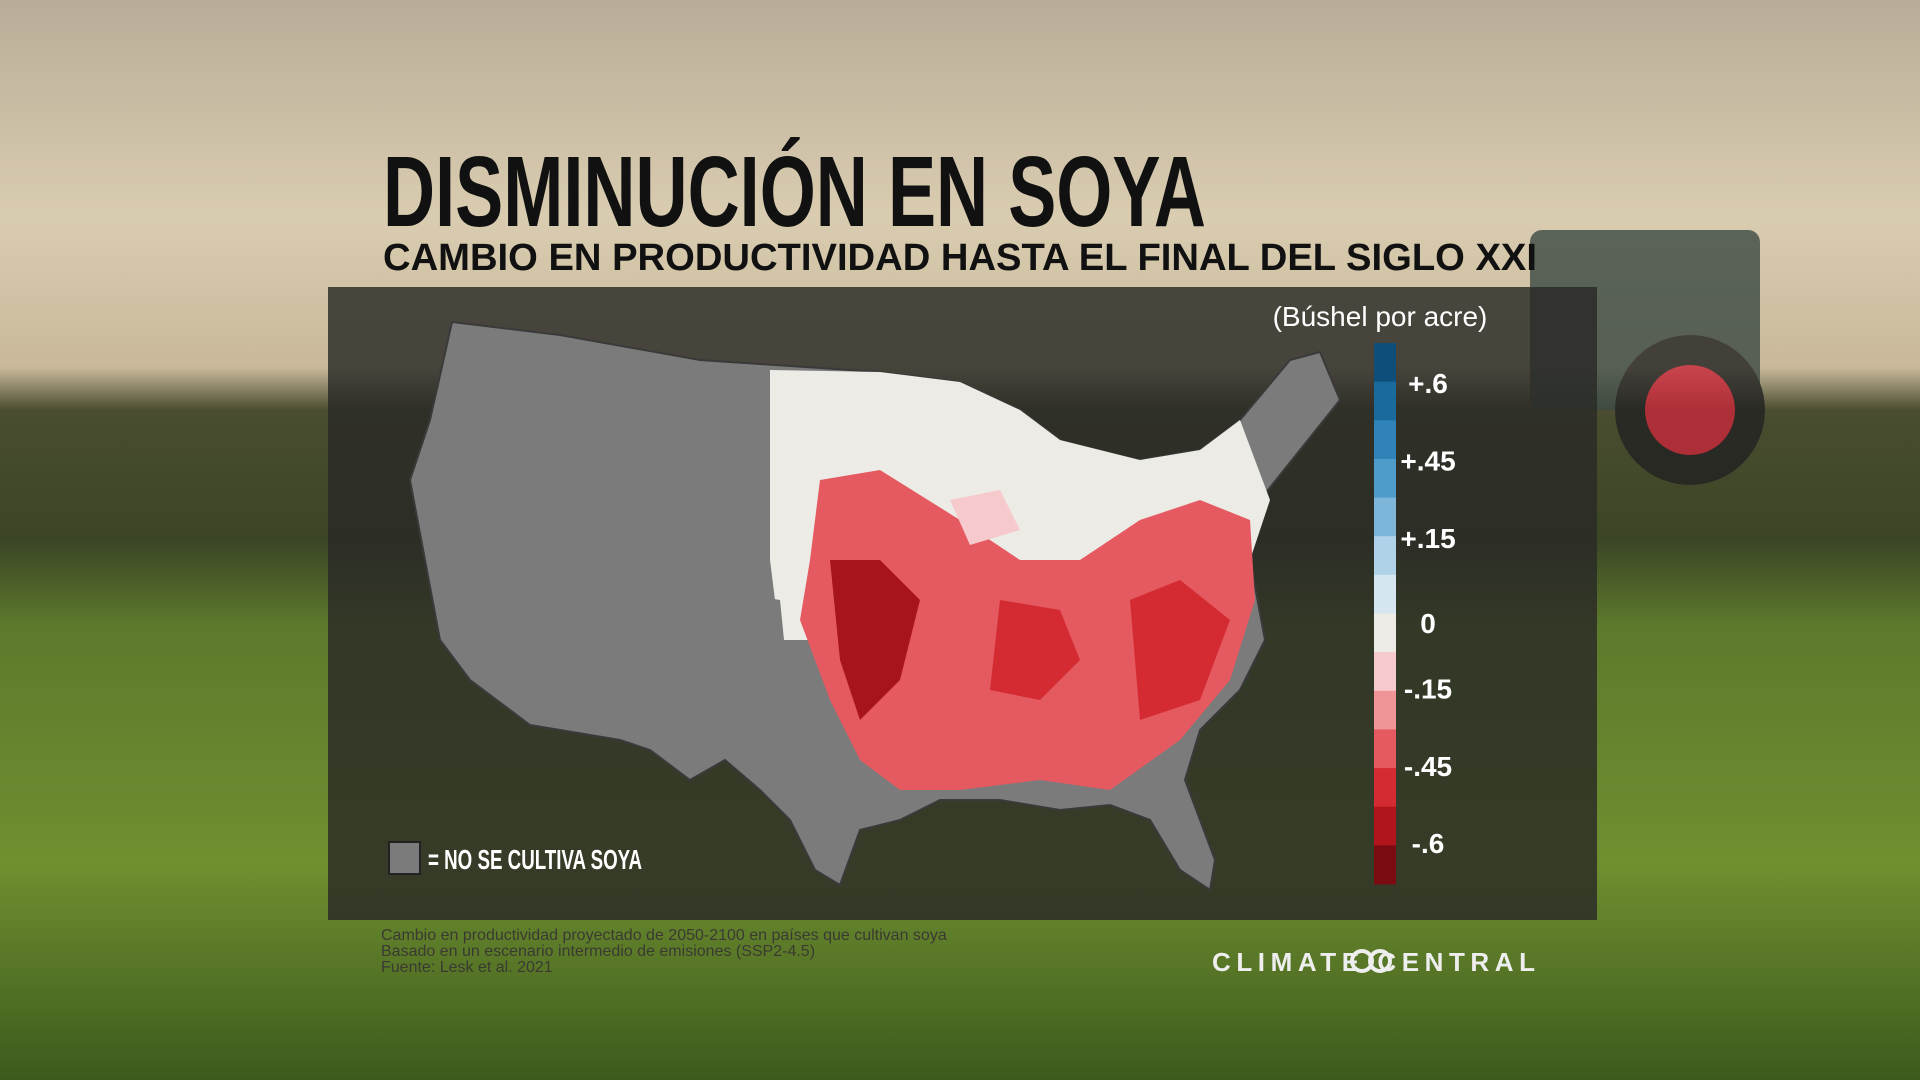 The width and height of the screenshot is (1920, 1080). What do you see at coordinates (535, 859) in the screenshot?
I see `no-crop-label: = NO SE CULTIVA SOYA` at bounding box center [535, 859].